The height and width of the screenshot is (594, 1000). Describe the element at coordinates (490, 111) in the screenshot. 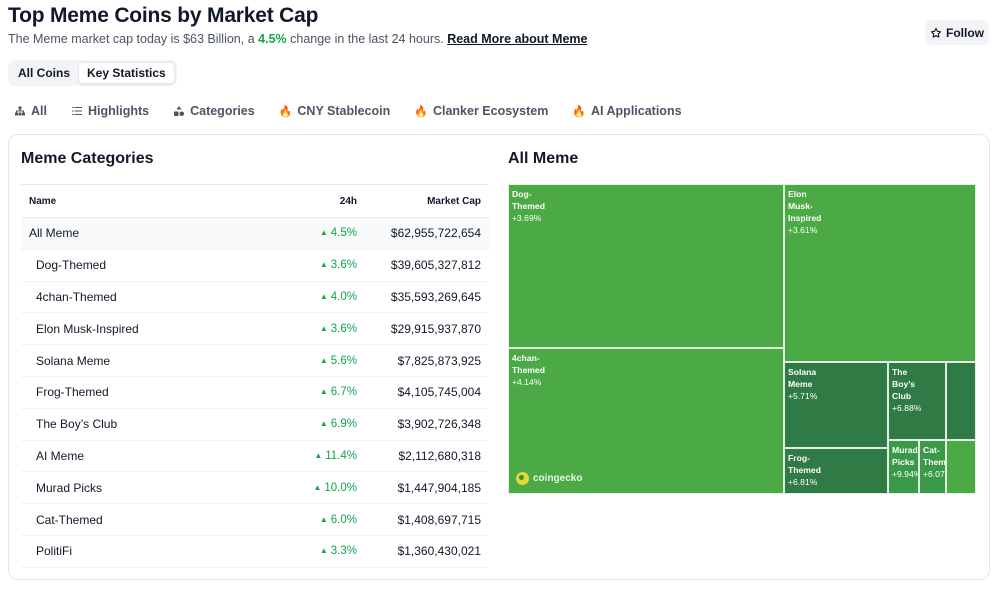

I see `tab-clanker-ecosystem-label: Clanker Ecosystem` at that location.